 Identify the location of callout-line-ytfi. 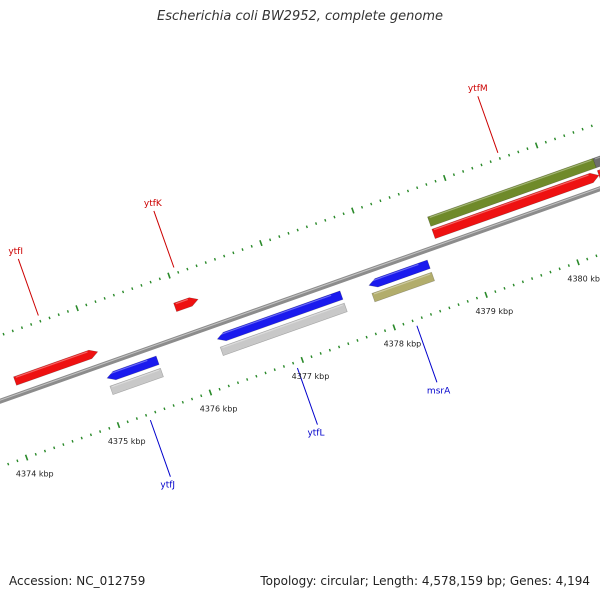
(28, 287).